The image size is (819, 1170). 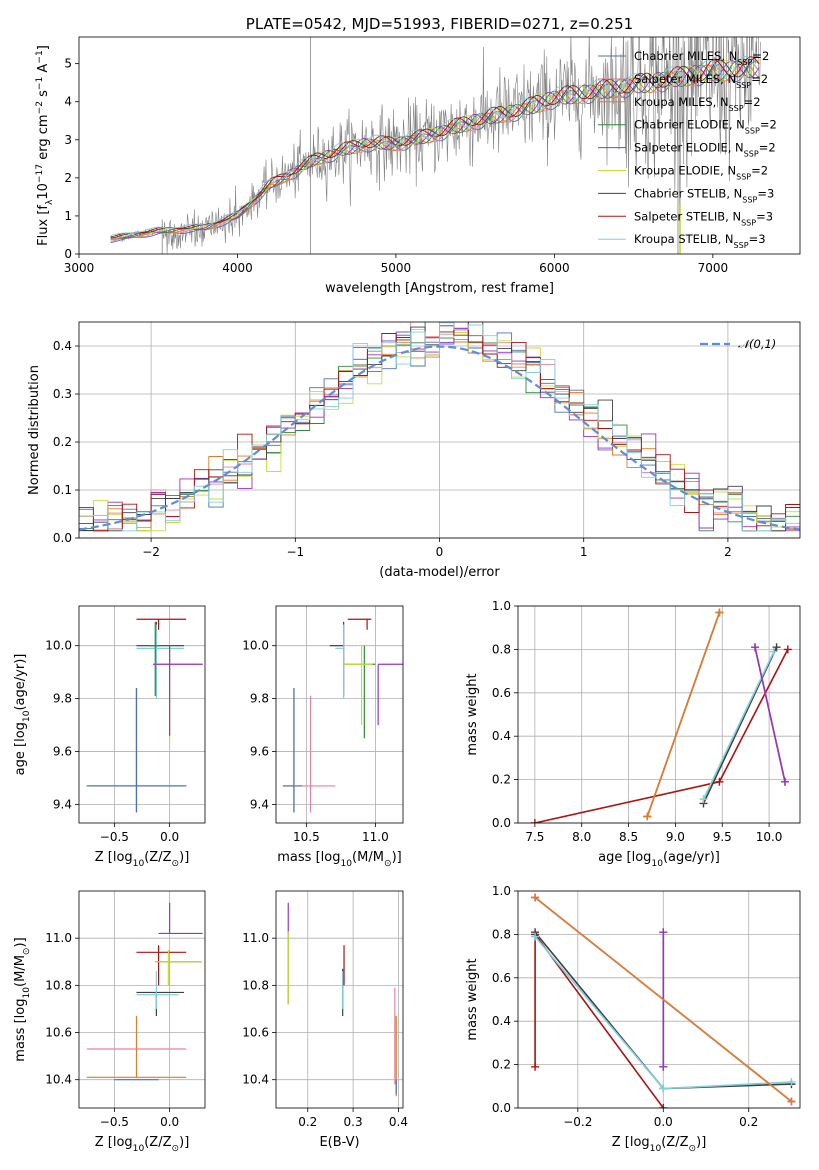 I want to click on legend-label: Salpeter ELODIE, NSSP=2, so click(x=705, y=150).